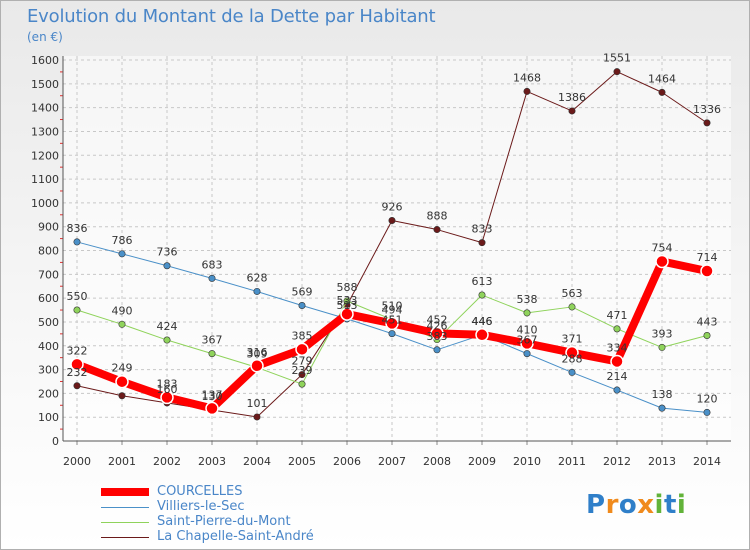 The image size is (750, 550). I want to click on x-tick-label: 2005, so click(302, 461).